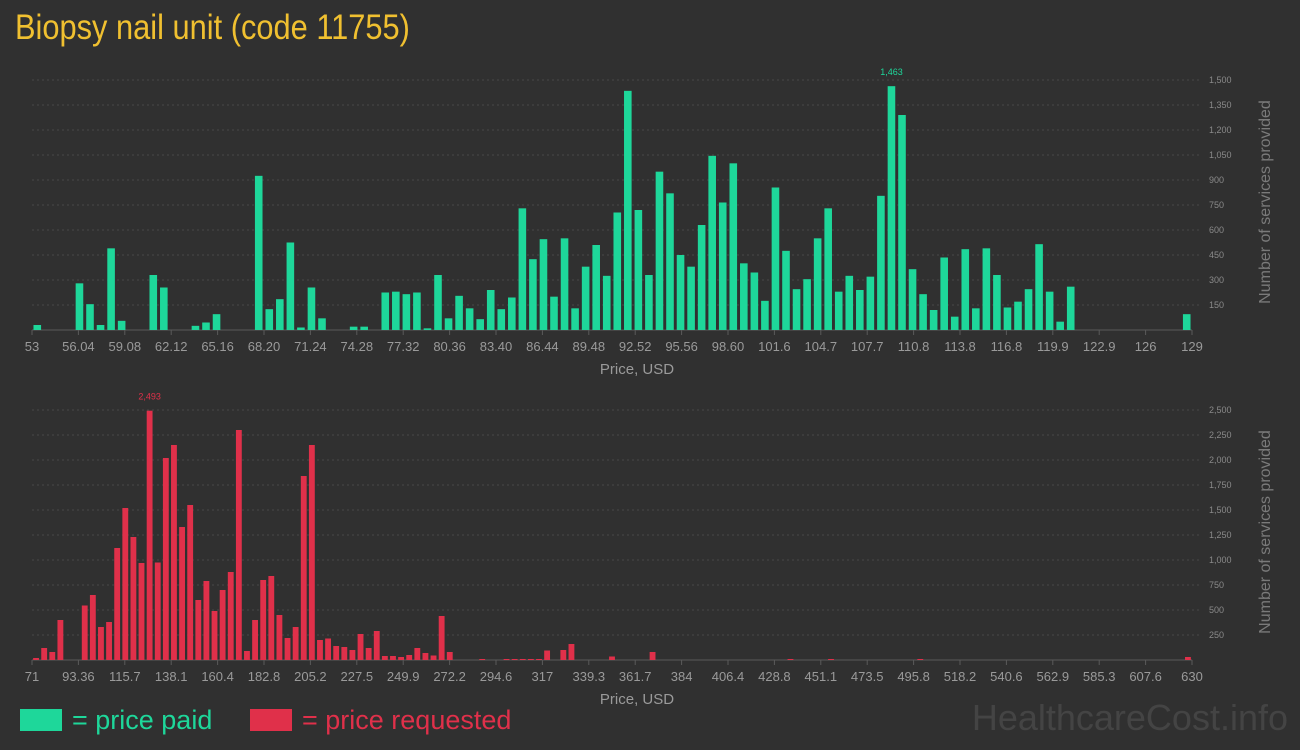 The image size is (1300, 750). Describe the element at coordinates (407, 719) in the screenshot. I see `legend-requested-label: = price requested` at that location.